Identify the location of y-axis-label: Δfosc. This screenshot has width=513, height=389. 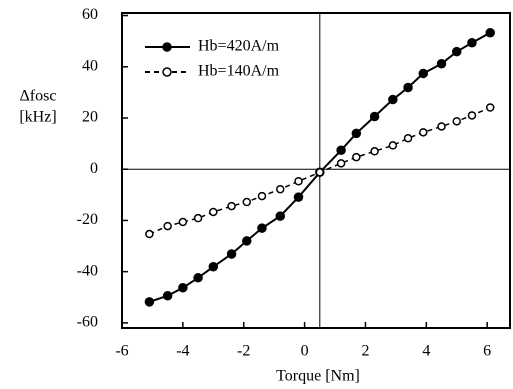
(38, 96).